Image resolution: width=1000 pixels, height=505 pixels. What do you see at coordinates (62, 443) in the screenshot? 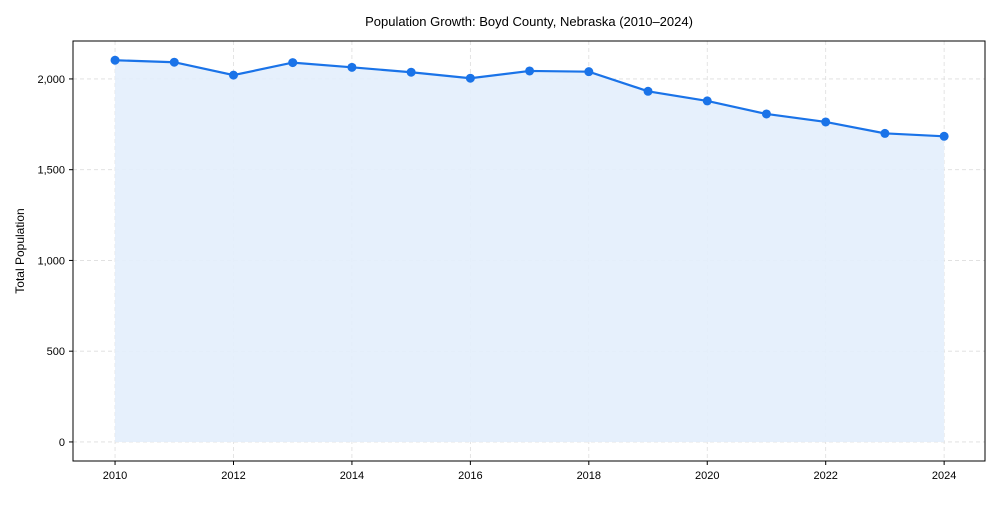
I see `y-tick-label: 0` at bounding box center [62, 443].